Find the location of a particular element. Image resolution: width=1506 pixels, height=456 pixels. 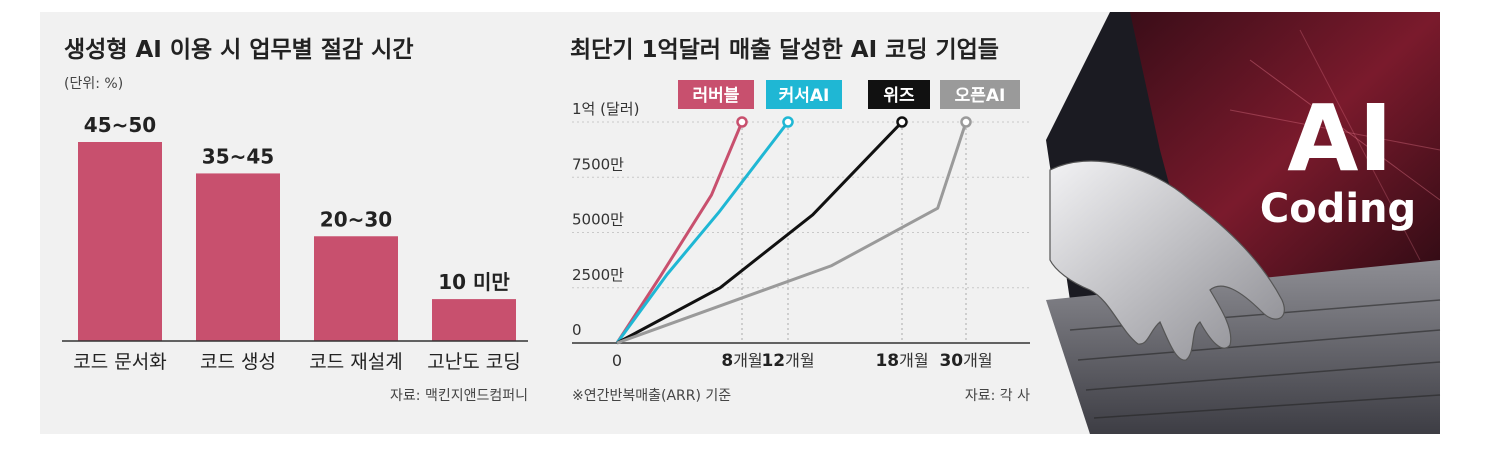

y-tick-label: 5000만 is located at coordinates (598, 220).